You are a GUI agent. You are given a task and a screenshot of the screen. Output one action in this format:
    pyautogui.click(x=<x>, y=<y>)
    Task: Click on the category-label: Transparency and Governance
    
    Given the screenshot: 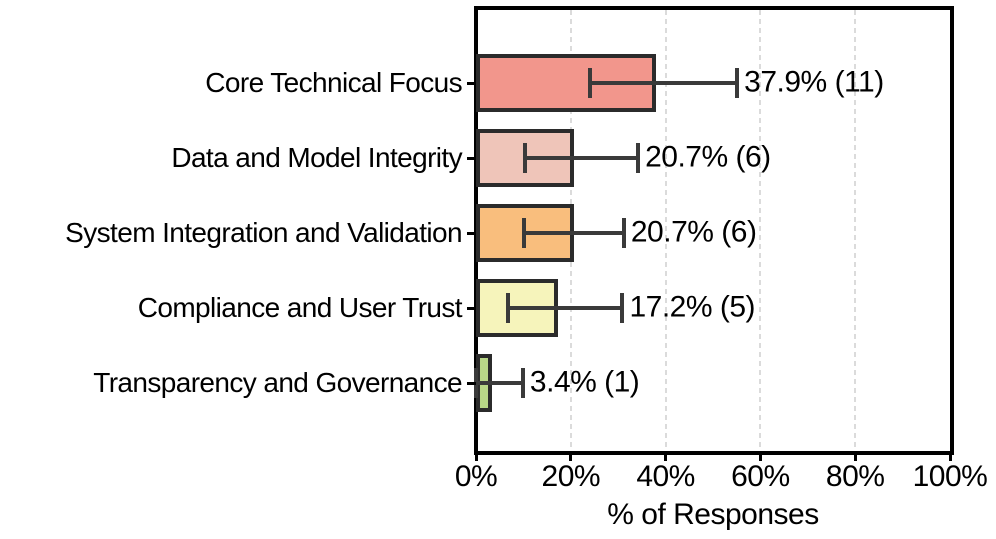 What is the action you would take?
    pyautogui.click(x=277, y=382)
    